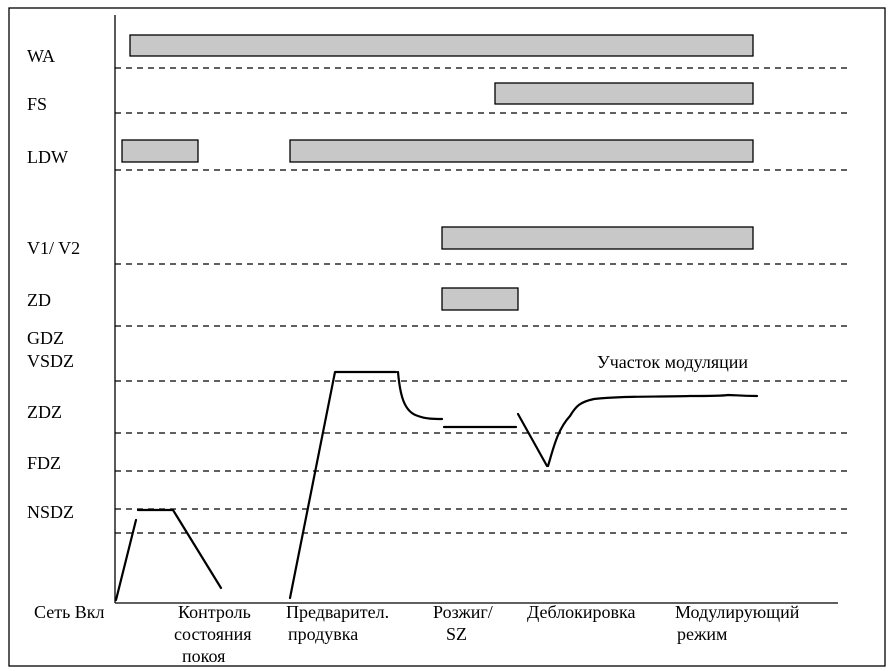  Describe the element at coordinates (47, 157) in the screenshot. I see `row-label-ldw: LDW` at that location.